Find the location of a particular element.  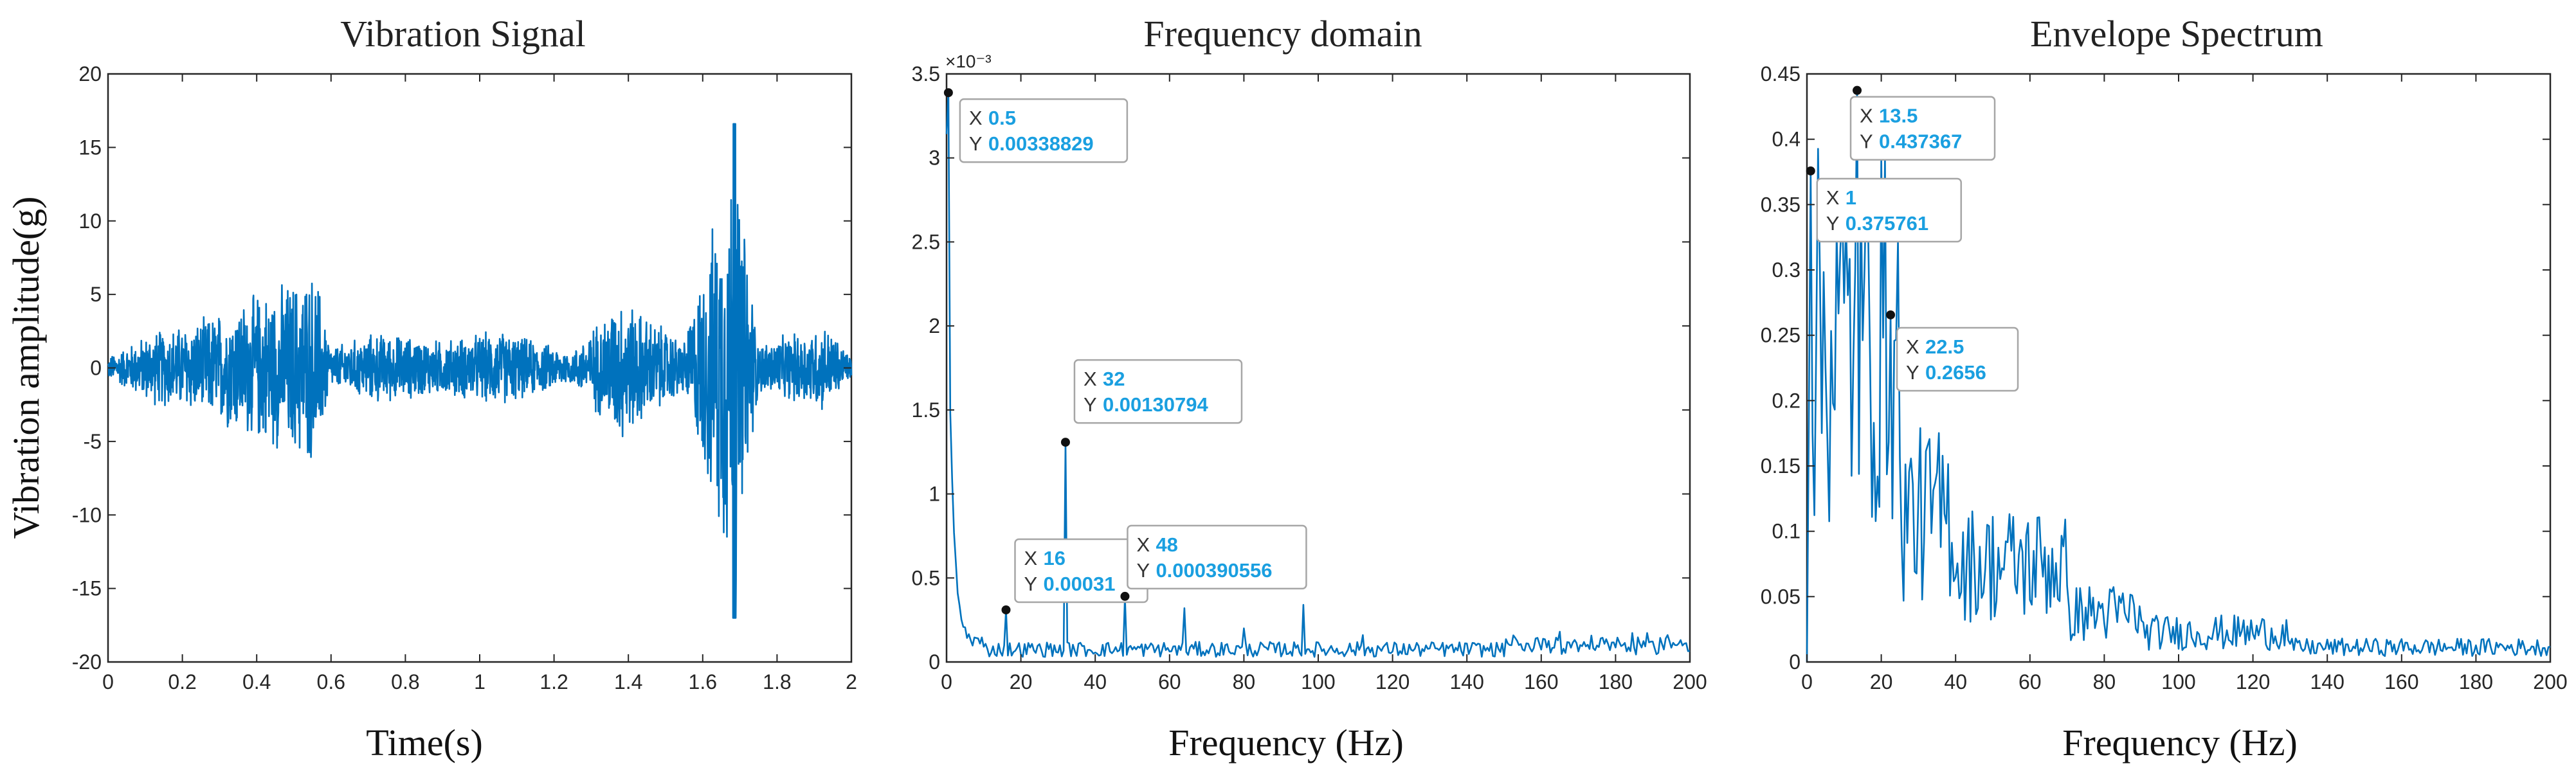

frequency-datatip: X 0.5Y 0.00338829 is located at coordinates (1036, 125).